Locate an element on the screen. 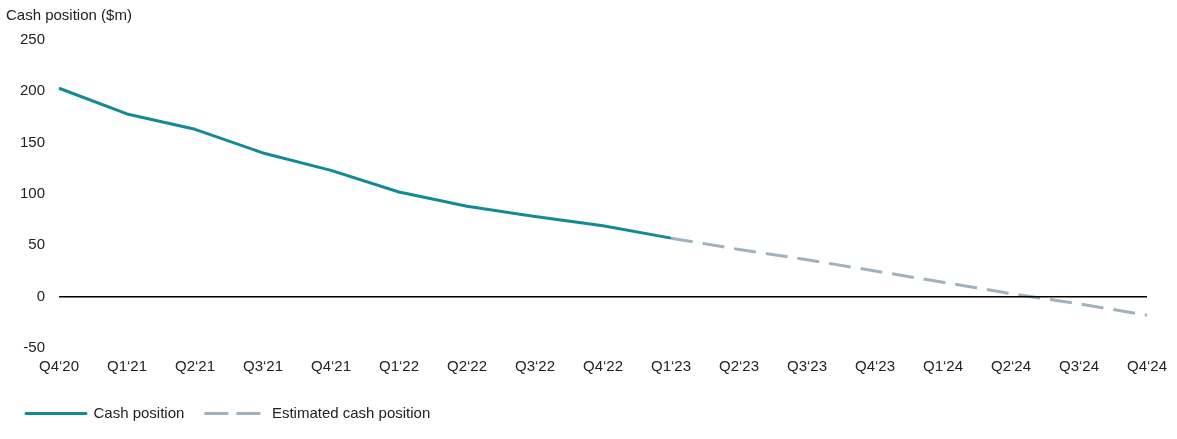 The width and height of the screenshot is (1177, 439). legend-label: Estimated cash position is located at coordinates (351, 412).